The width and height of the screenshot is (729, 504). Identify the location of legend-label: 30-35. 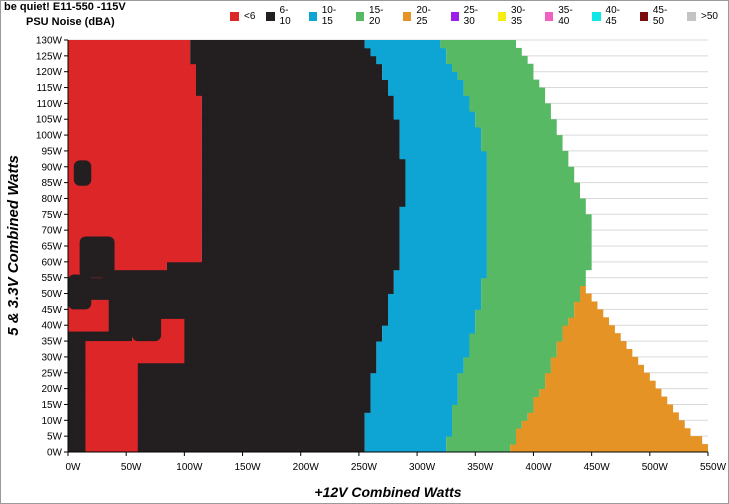
(518, 16).